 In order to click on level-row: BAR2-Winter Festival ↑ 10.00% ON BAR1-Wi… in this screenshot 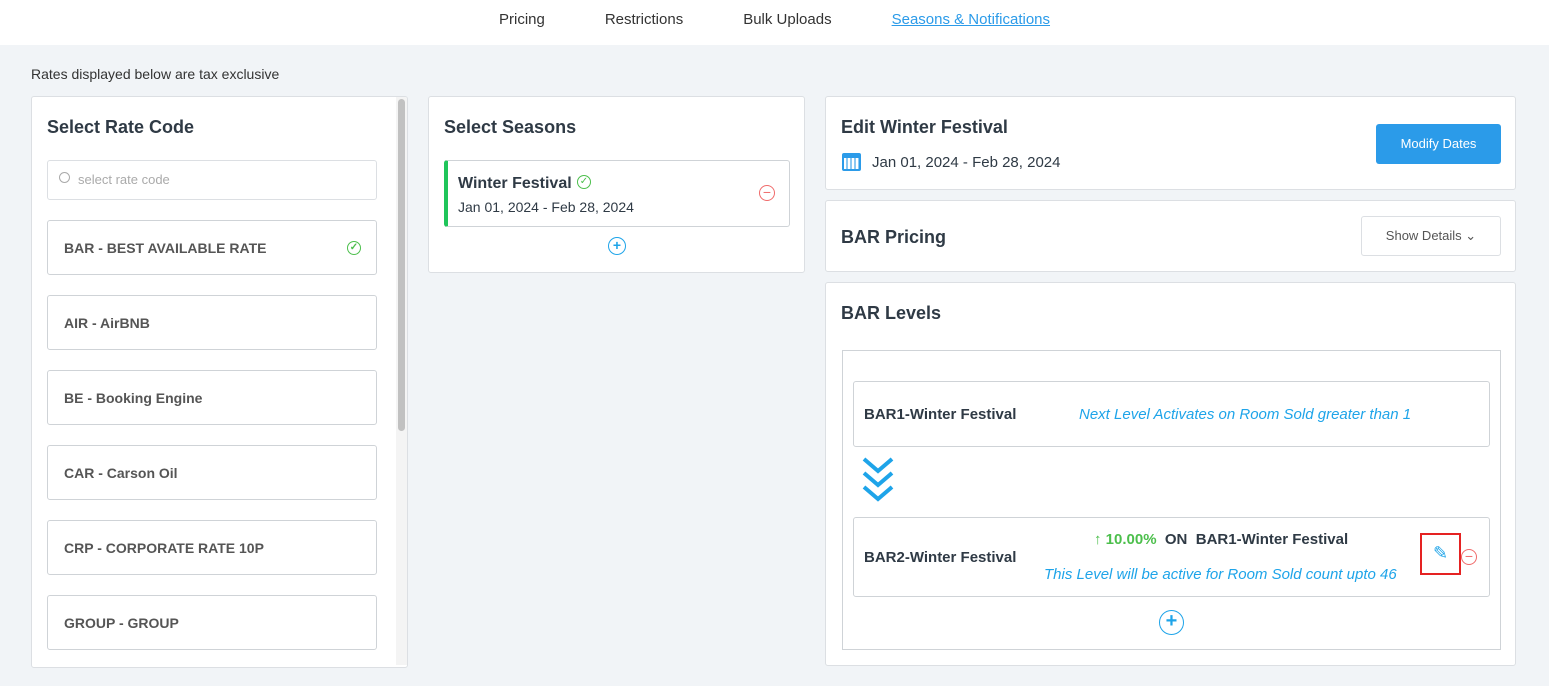, I will do `click(1171, 557)`.